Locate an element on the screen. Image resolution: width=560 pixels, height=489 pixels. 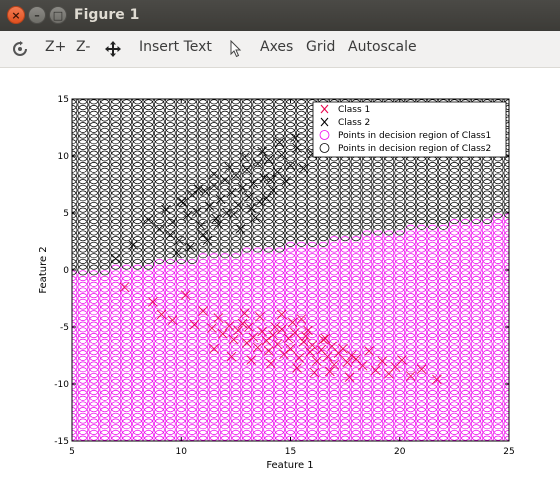
axes-button: Axes is located at coordinates (277, 47).